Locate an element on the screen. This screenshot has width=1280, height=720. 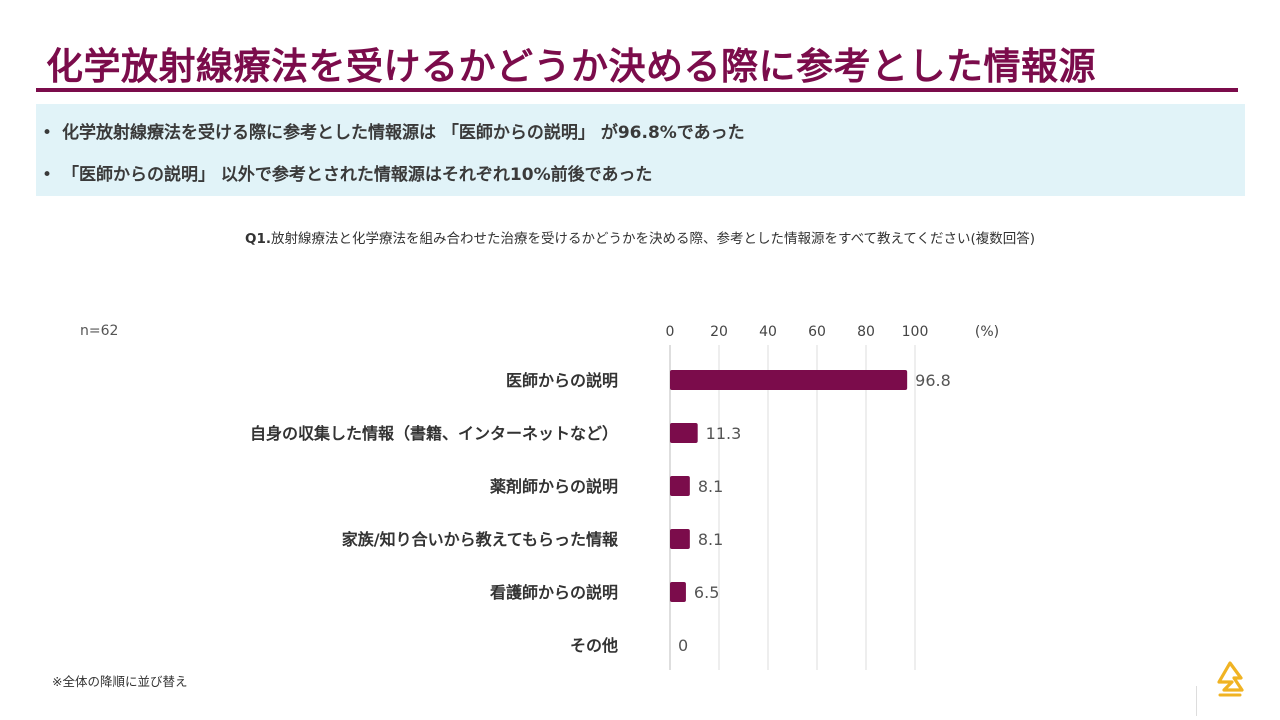
x-tick-label: 40 is located at coordinates (768, 332).